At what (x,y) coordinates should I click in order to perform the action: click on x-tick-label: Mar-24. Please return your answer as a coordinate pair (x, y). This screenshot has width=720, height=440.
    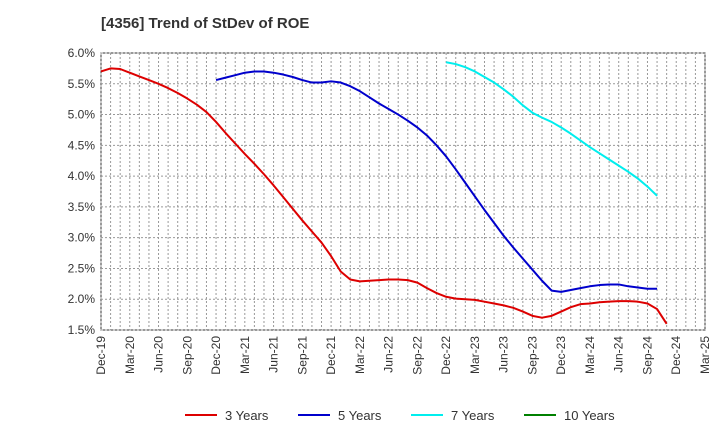
    Looking at the image, I should click on (590, 355).